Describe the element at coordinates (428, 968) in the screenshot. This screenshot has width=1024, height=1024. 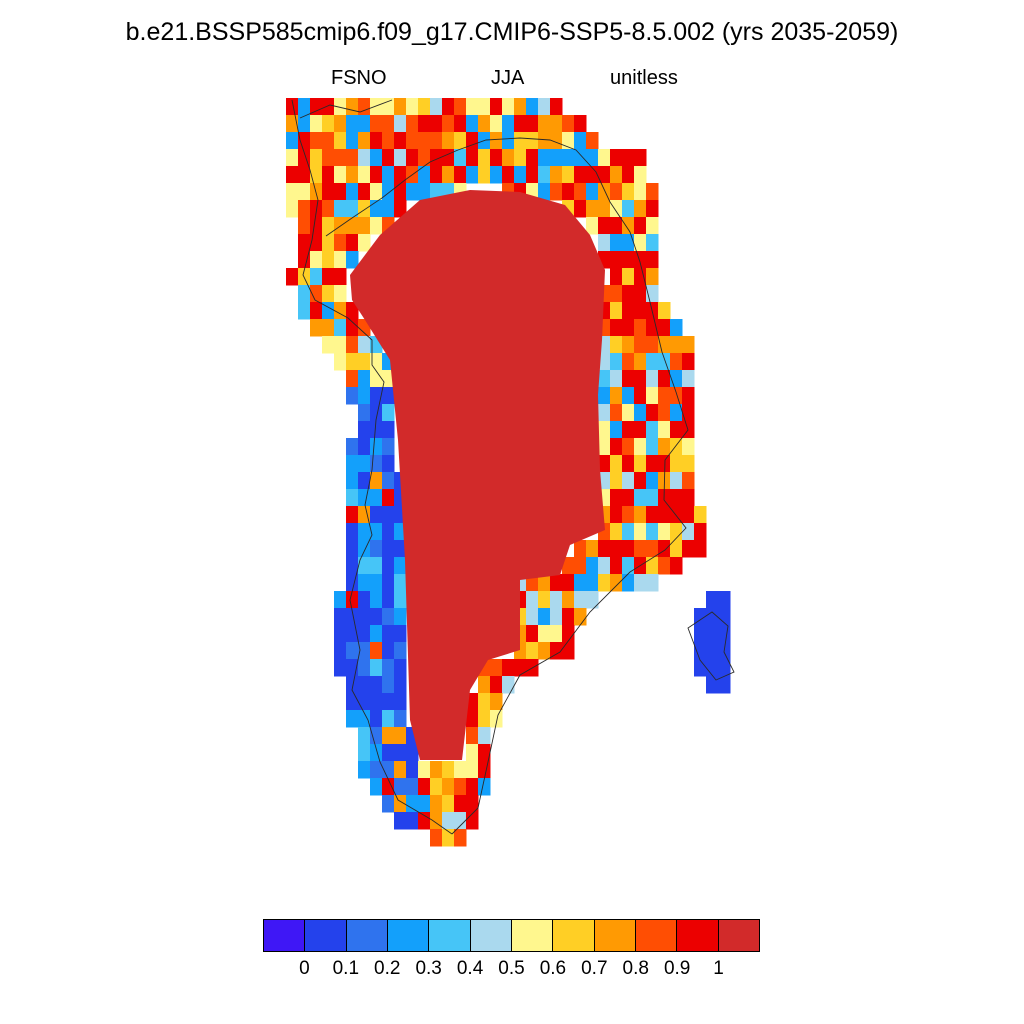
I see `colorbar-tick-label: 0.3` at that location.